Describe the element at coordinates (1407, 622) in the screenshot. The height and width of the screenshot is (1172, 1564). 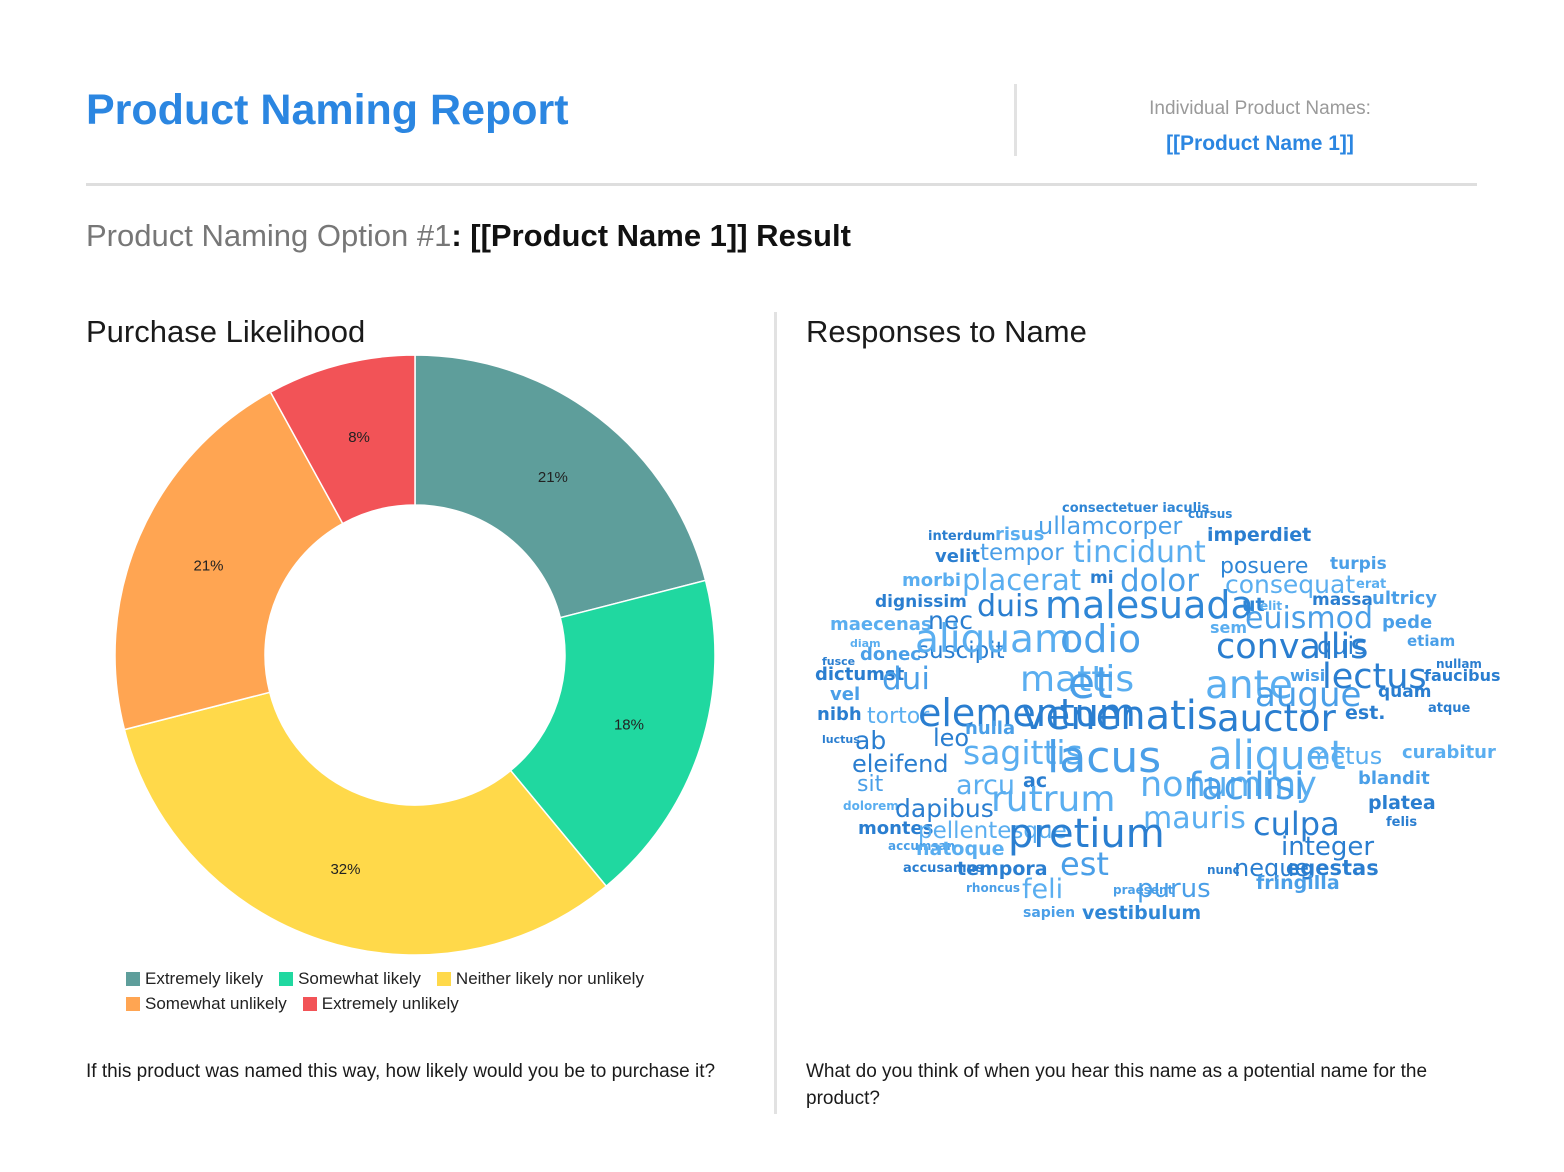
I see `word-cloud-word: pede` at that location.